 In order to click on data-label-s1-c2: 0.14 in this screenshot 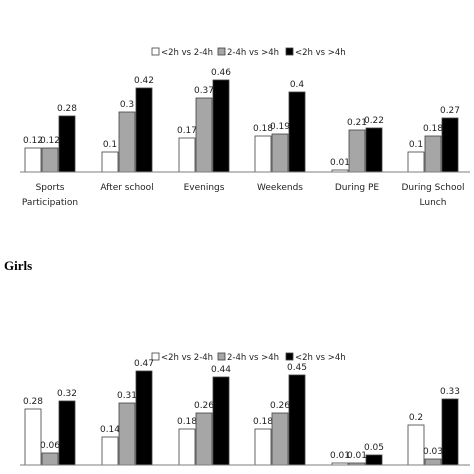, I will do `click(110, 430)`.